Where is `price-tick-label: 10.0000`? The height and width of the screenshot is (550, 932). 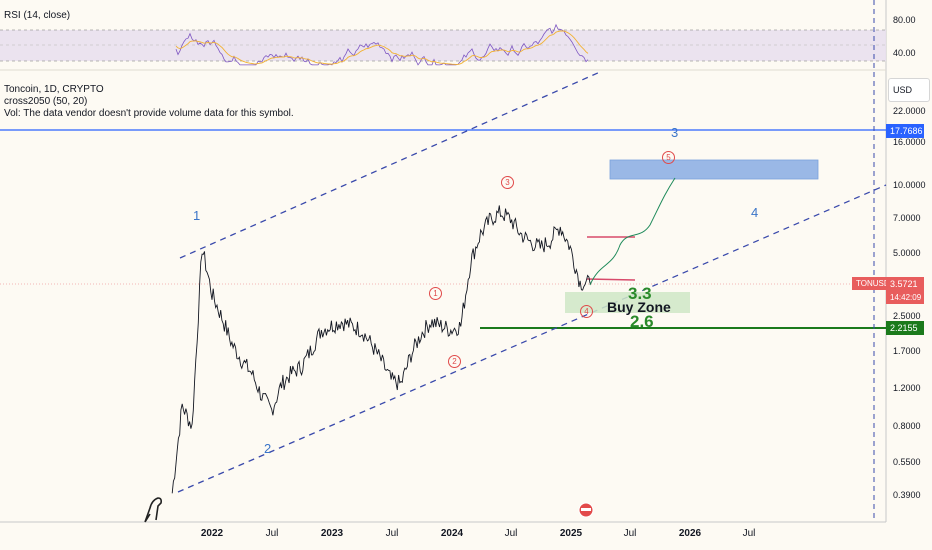
price-tick-label: 10.0000 is located at coordinates (909, 185).